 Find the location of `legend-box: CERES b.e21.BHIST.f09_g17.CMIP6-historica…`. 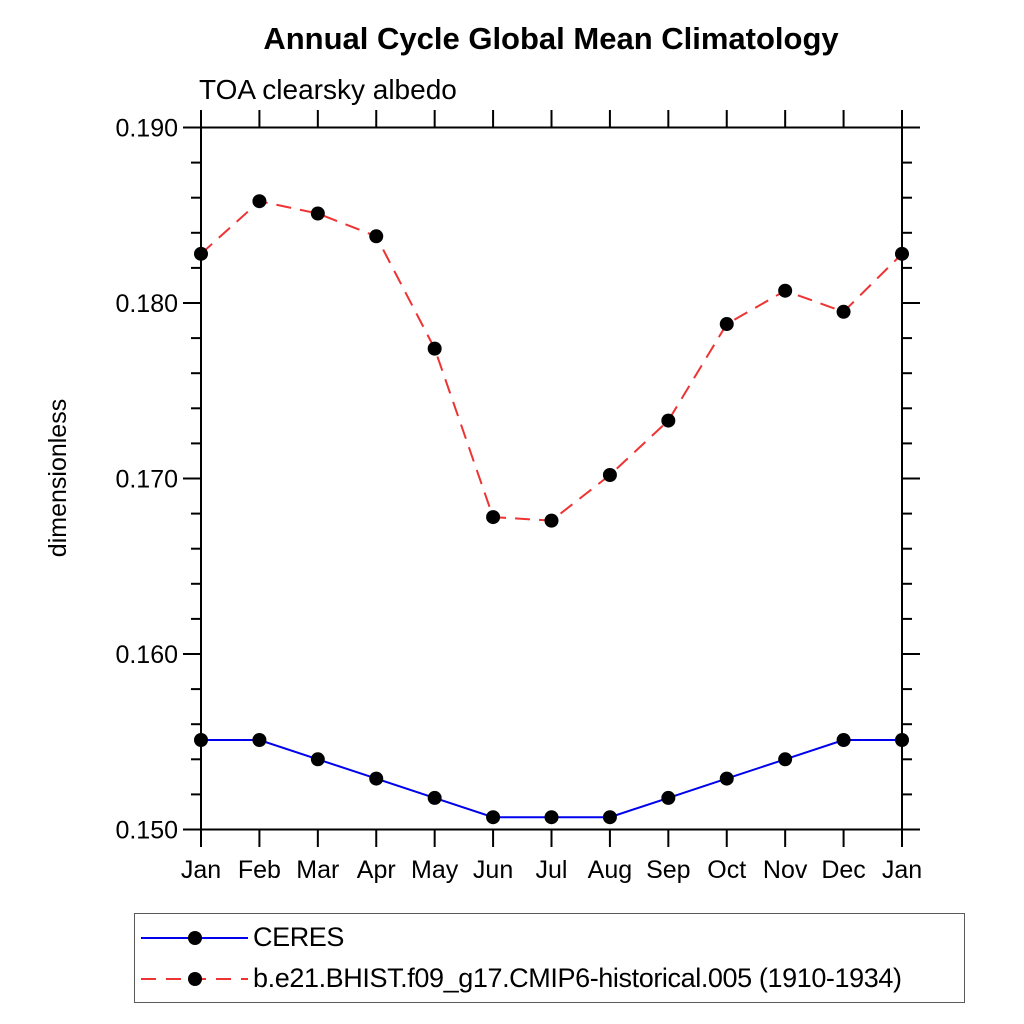

legend-box: CERES b.e21.BHIST.f09_g17.CMIP6-historica… is located at coordinates (549, 958).